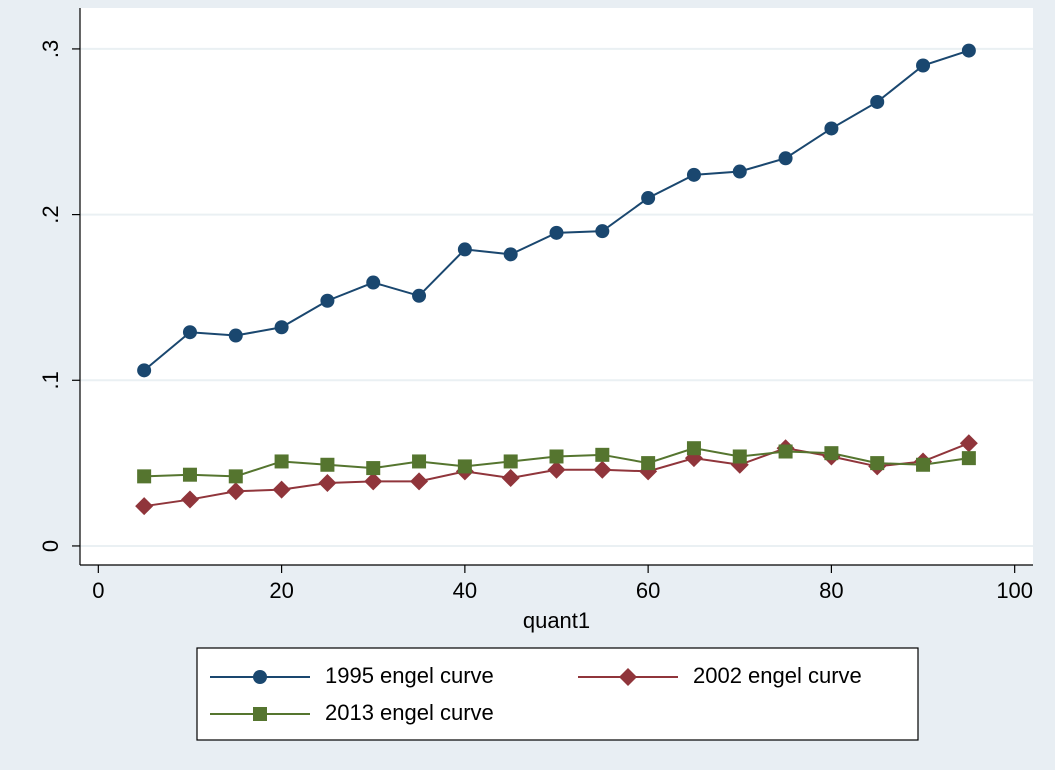 This screenshot has width=1055, height=770. What do you see at coordinates (831, 590) in the screenshot?
I see `x-tick-label: 80` at bounding box center [831, 590].